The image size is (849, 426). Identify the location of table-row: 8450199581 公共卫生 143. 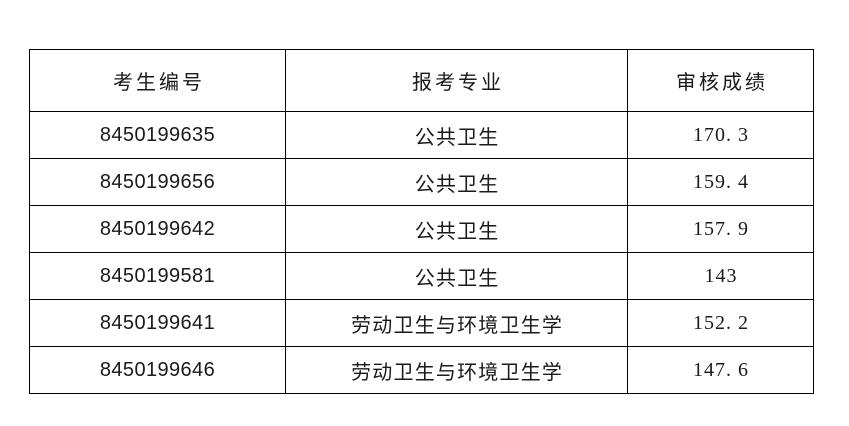
(421, 276).